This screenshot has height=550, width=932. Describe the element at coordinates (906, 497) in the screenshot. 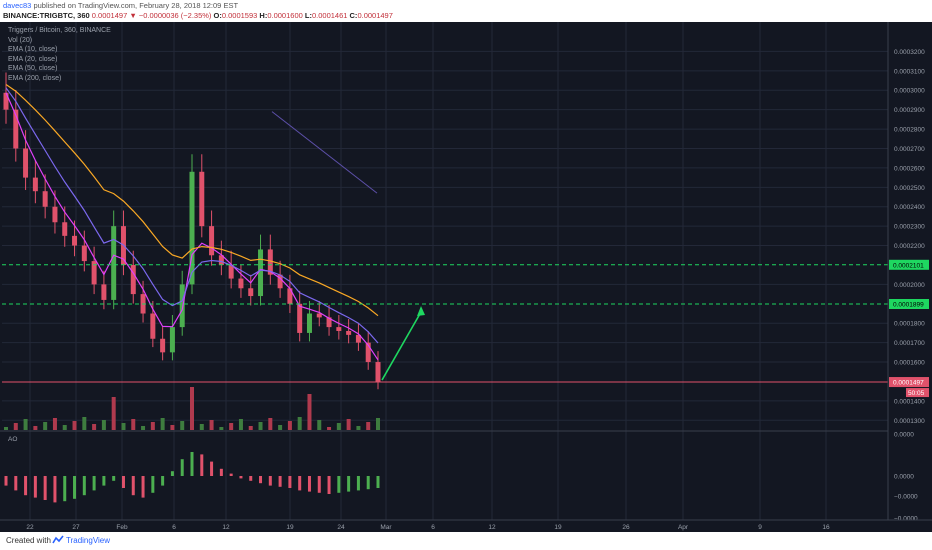

I see `ao-y-tick-label: −0.0000` at that location.